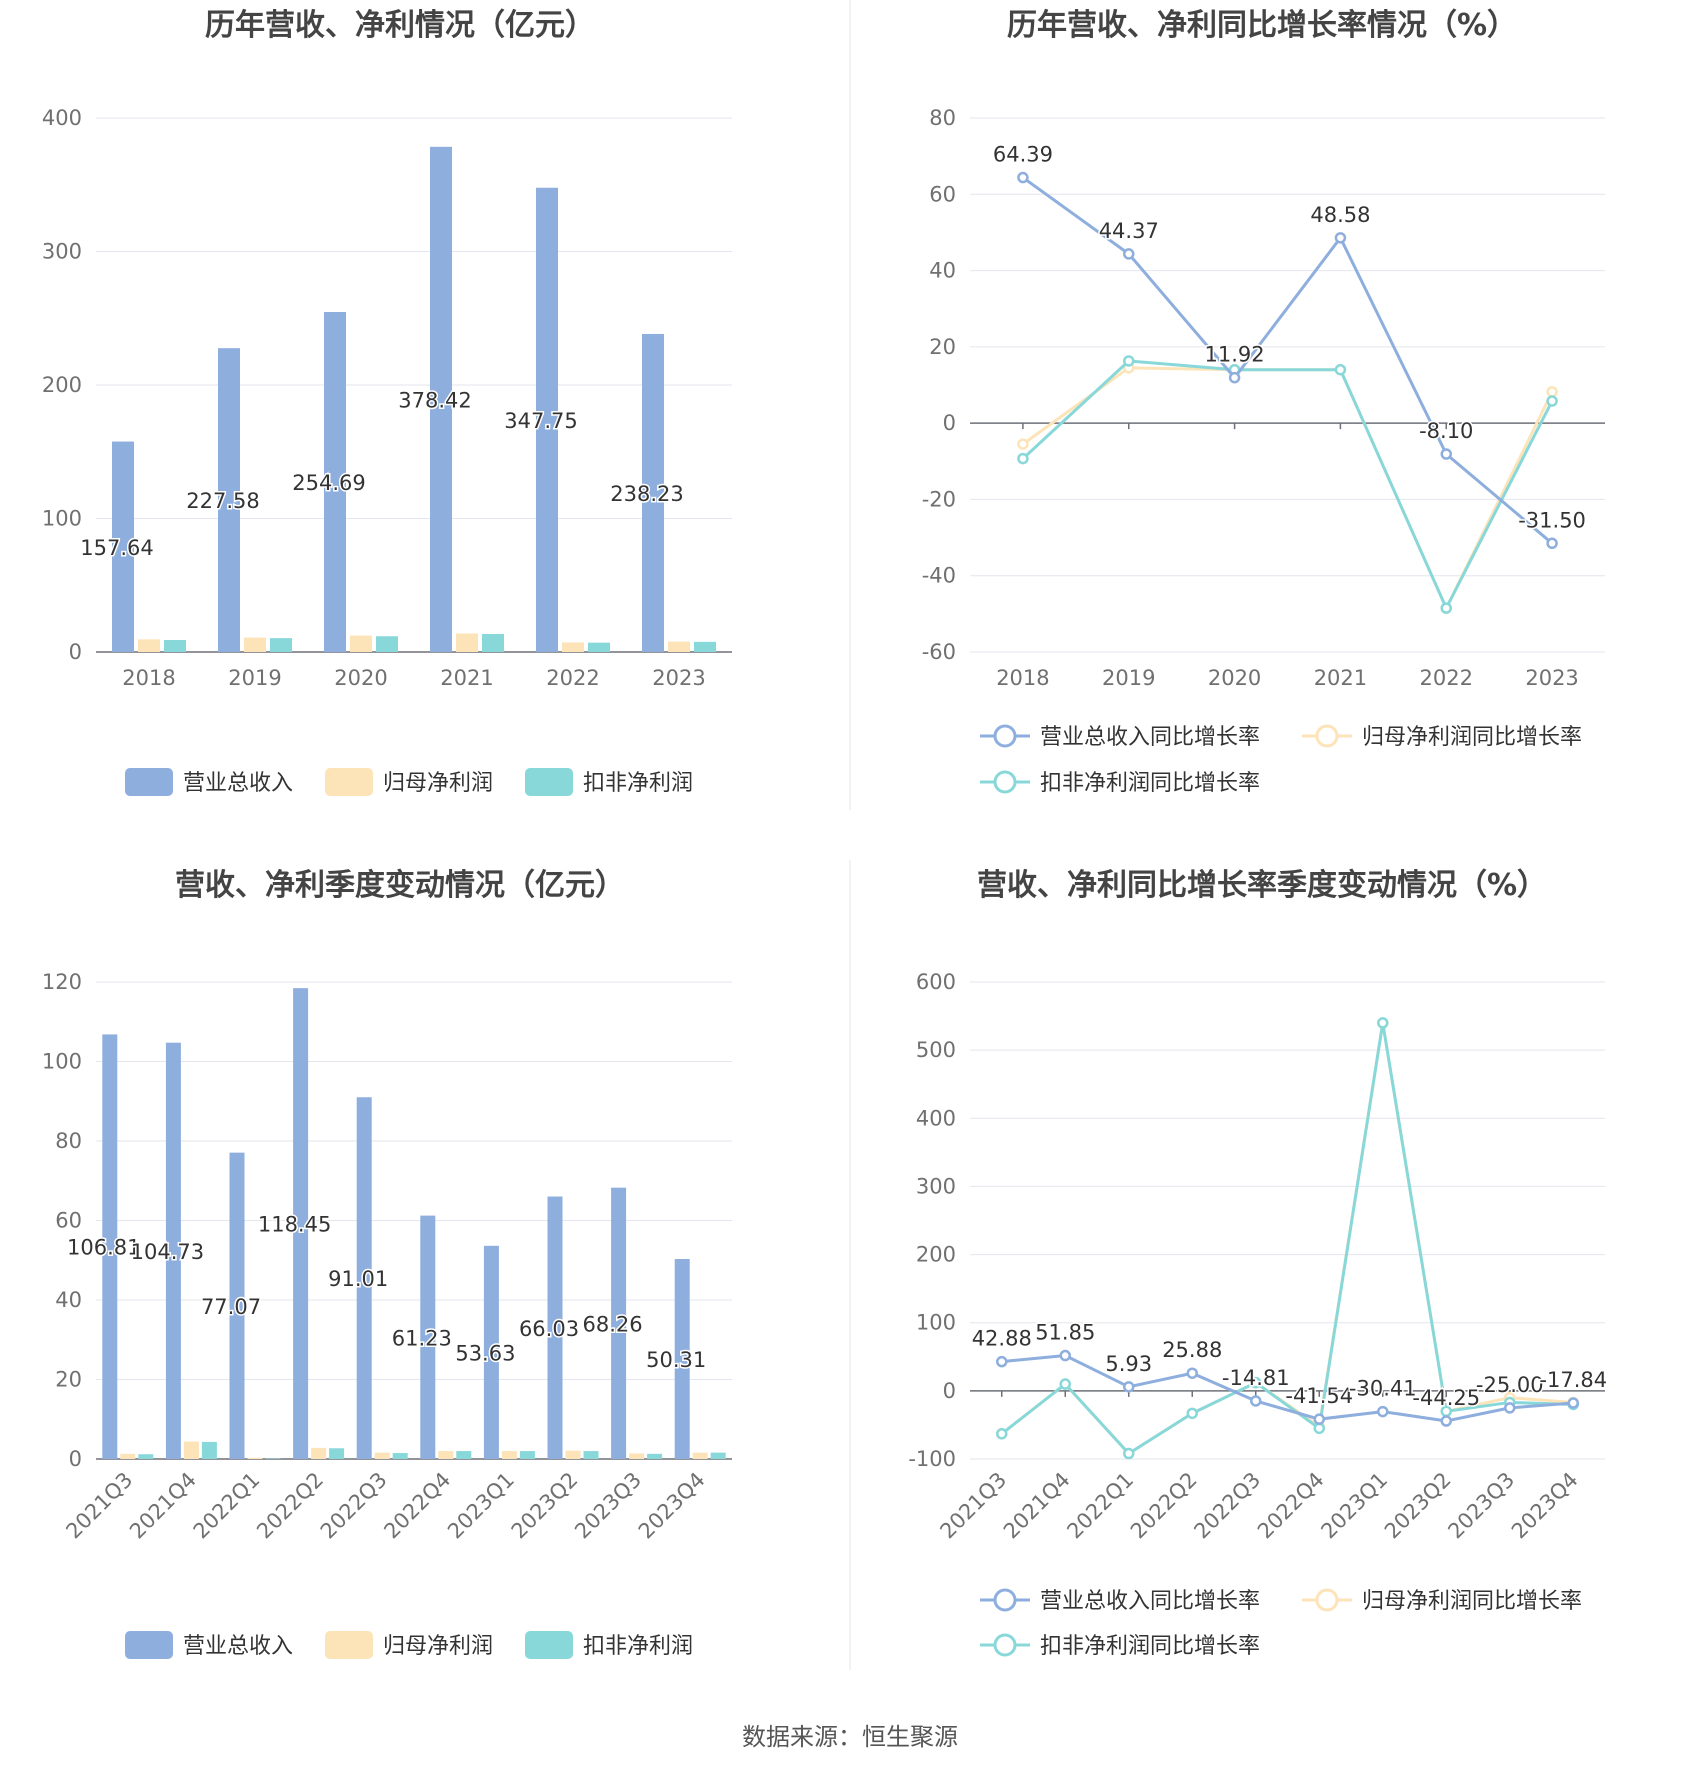  Describe the element at coordinates (850, 1737) in the screenshot. I see `data-source: 数据来源：恒生聚源` at that location.